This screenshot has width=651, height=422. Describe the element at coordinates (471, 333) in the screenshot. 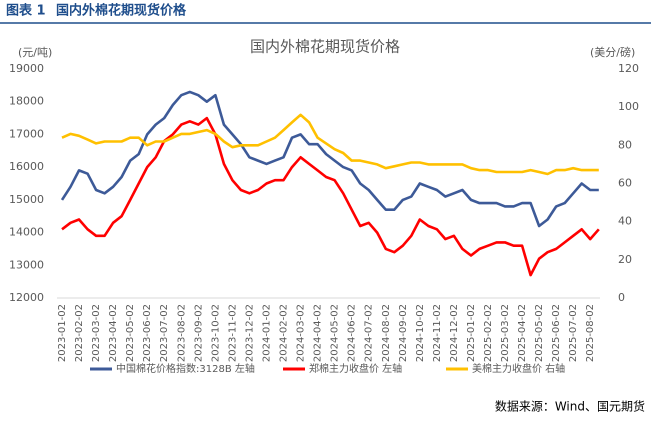

I see `x-tick-label: 2025-01-02` at that location.